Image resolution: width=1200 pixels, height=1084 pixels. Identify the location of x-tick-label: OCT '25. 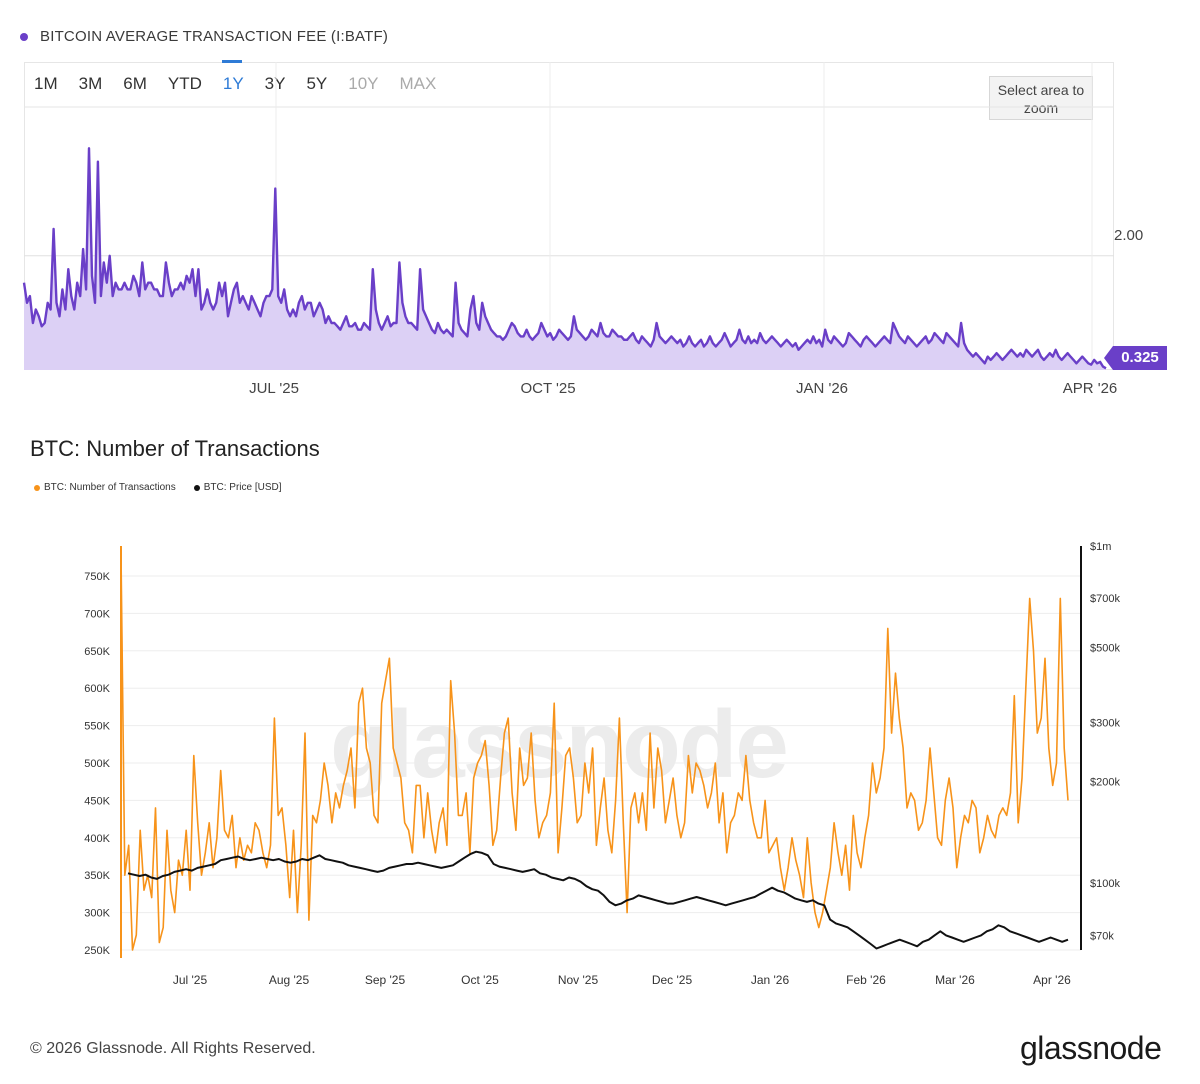
(547, 388).